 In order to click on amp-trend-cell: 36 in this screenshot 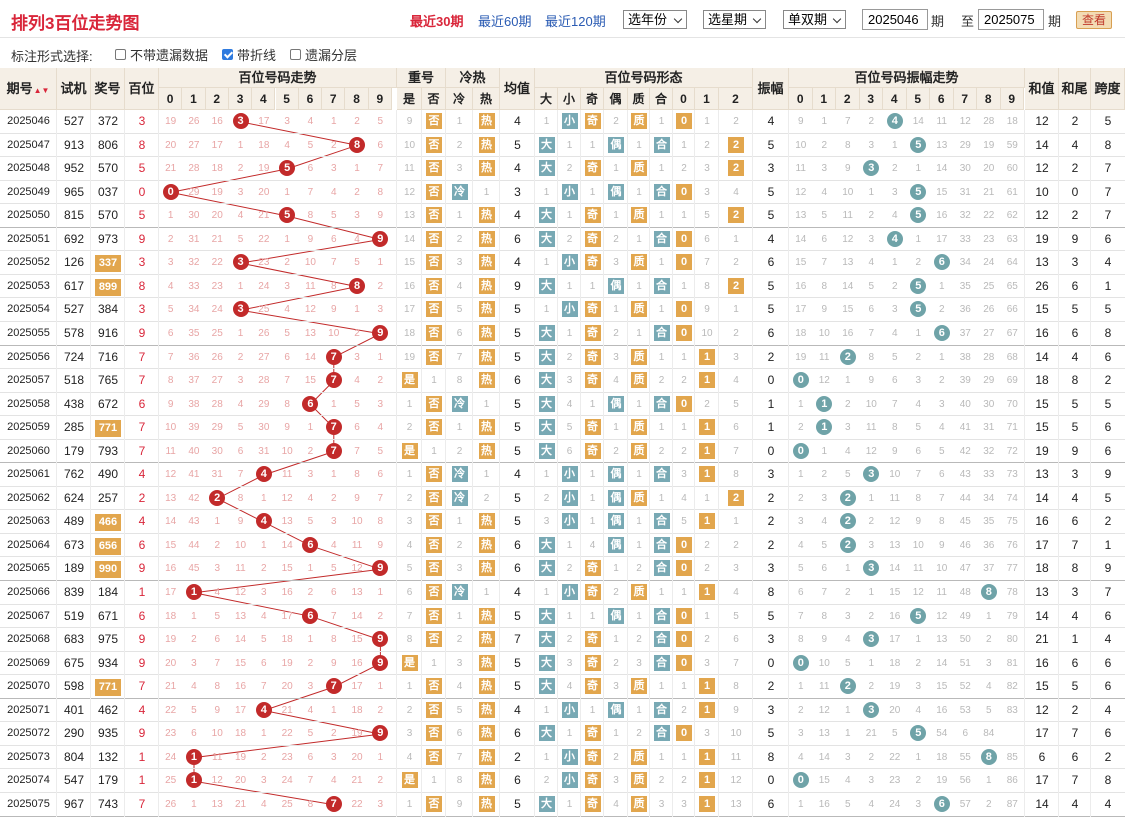, I will do `click(965, 310)`.